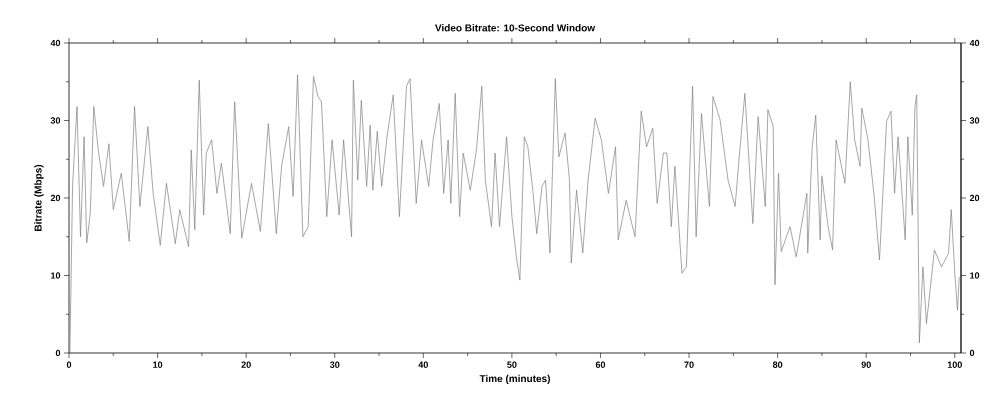 The width and height of the screenshot is (1004, 420). Describe the element at coordinates (512, 364) in the screenshot. I see `x-tick-label: 50` at that location.